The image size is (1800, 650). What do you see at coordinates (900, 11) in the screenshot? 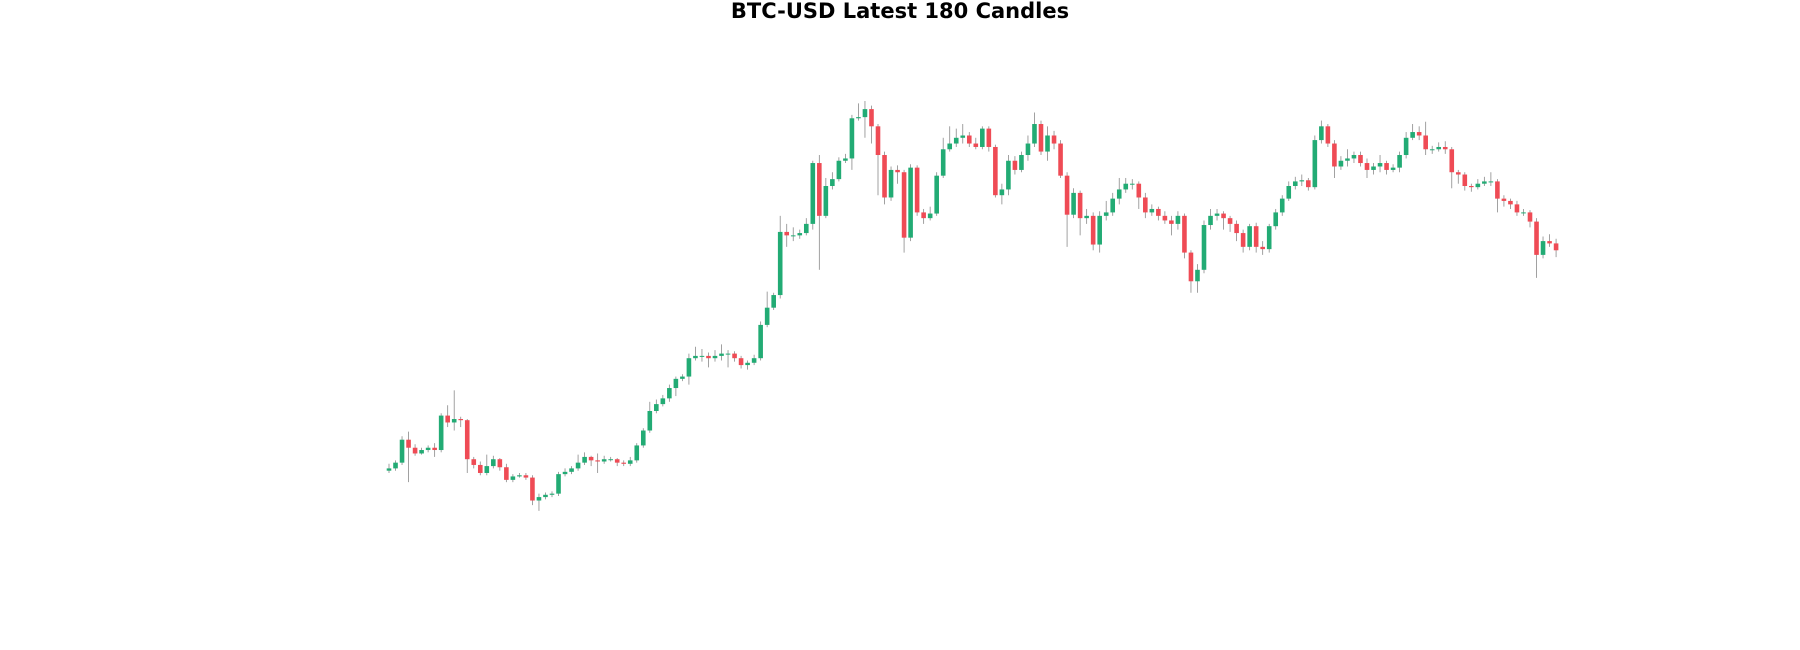
I see `chart-title: BTC-USD Latest 180 Candles` at bounding box center [900, 11].